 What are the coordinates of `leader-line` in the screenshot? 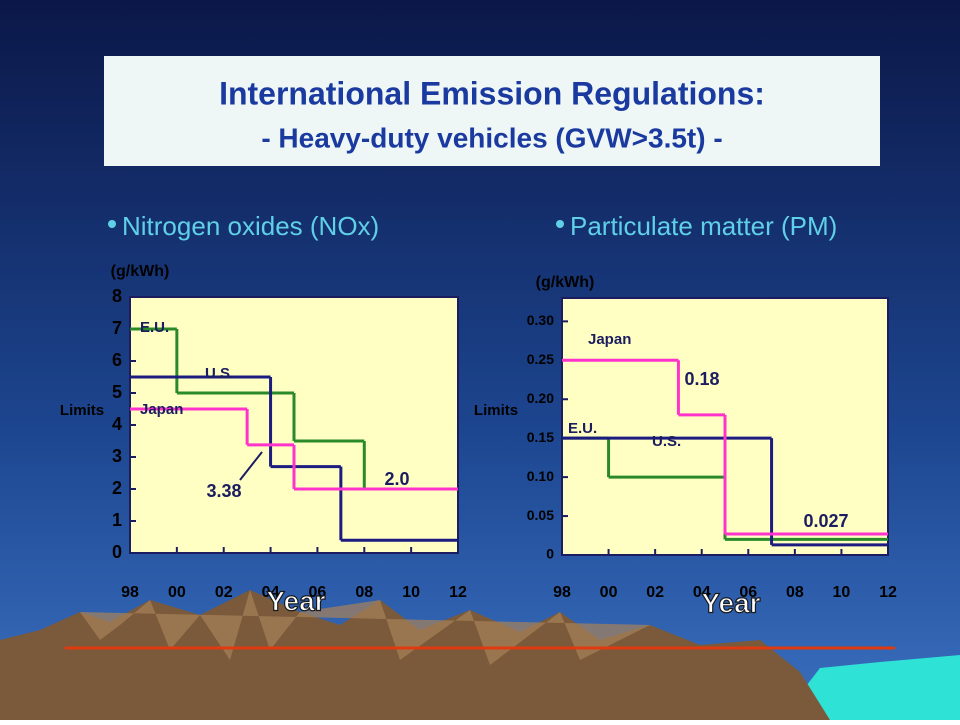 It's located at (251, 466).